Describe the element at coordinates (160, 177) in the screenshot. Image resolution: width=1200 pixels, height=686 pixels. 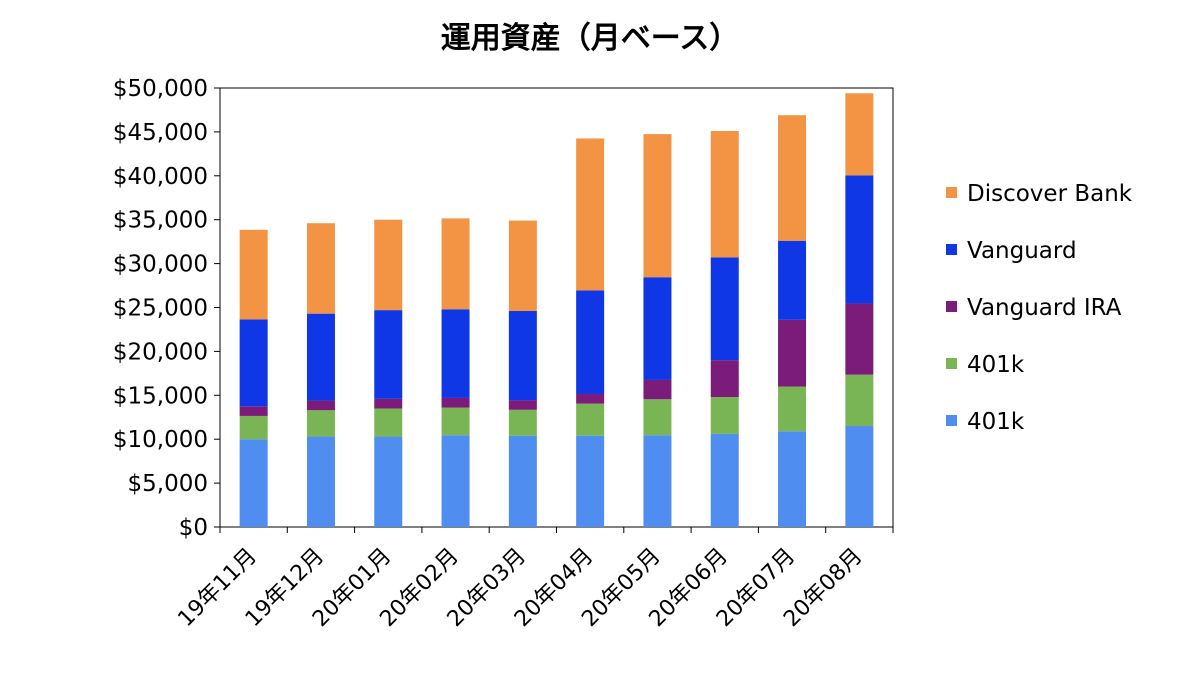
I see `y-tick-label: $40,000` at that location.